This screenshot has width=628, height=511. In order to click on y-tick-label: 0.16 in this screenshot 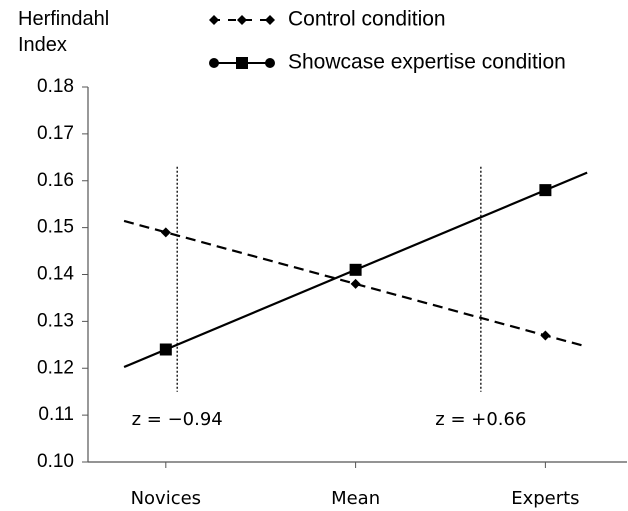, I will do `click(55, 180)`.